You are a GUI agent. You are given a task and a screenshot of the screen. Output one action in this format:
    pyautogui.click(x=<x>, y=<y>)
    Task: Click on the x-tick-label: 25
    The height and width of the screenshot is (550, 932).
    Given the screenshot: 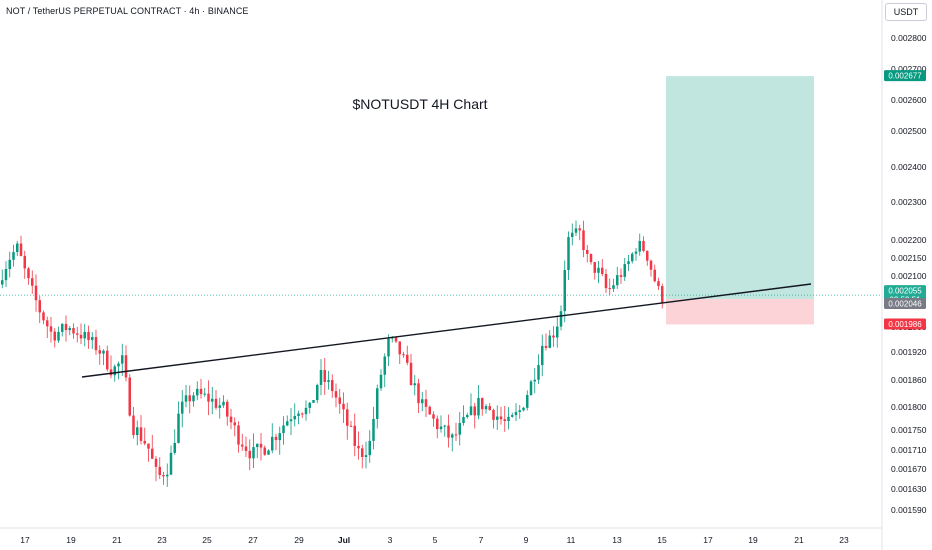 What is the action you would take?
    pyautogui.click(x=207, y=540)
    